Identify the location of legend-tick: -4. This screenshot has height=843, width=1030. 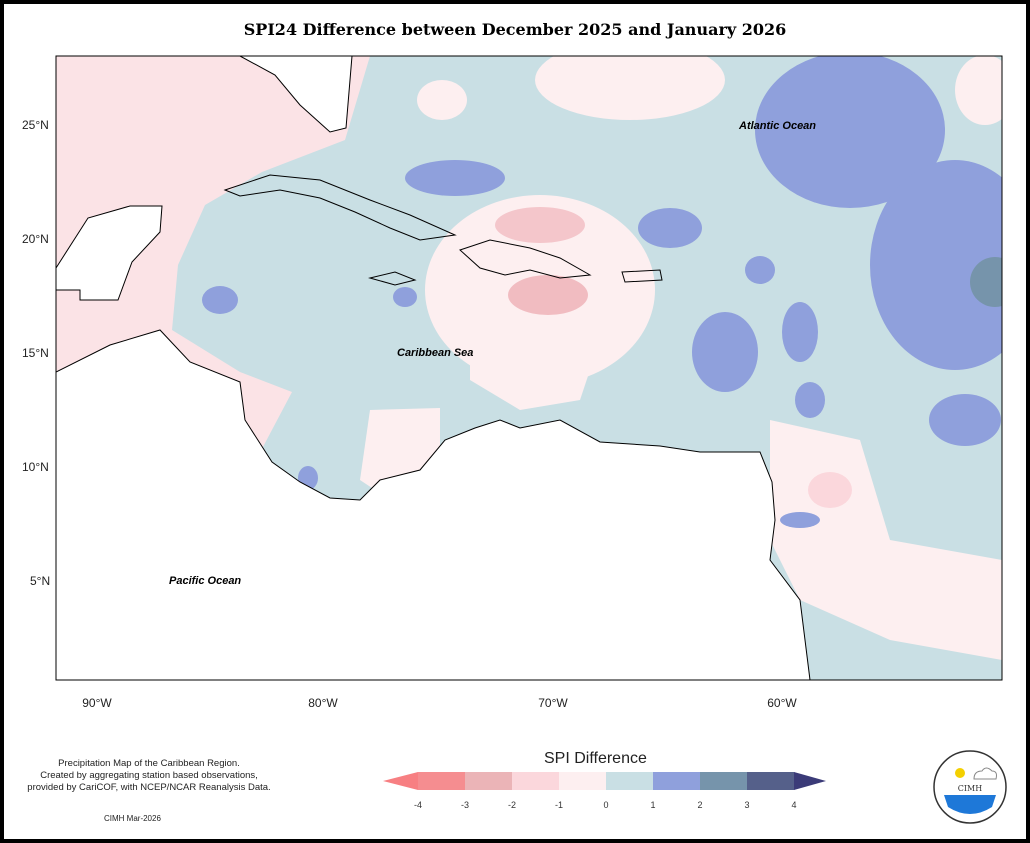
(417, 805).